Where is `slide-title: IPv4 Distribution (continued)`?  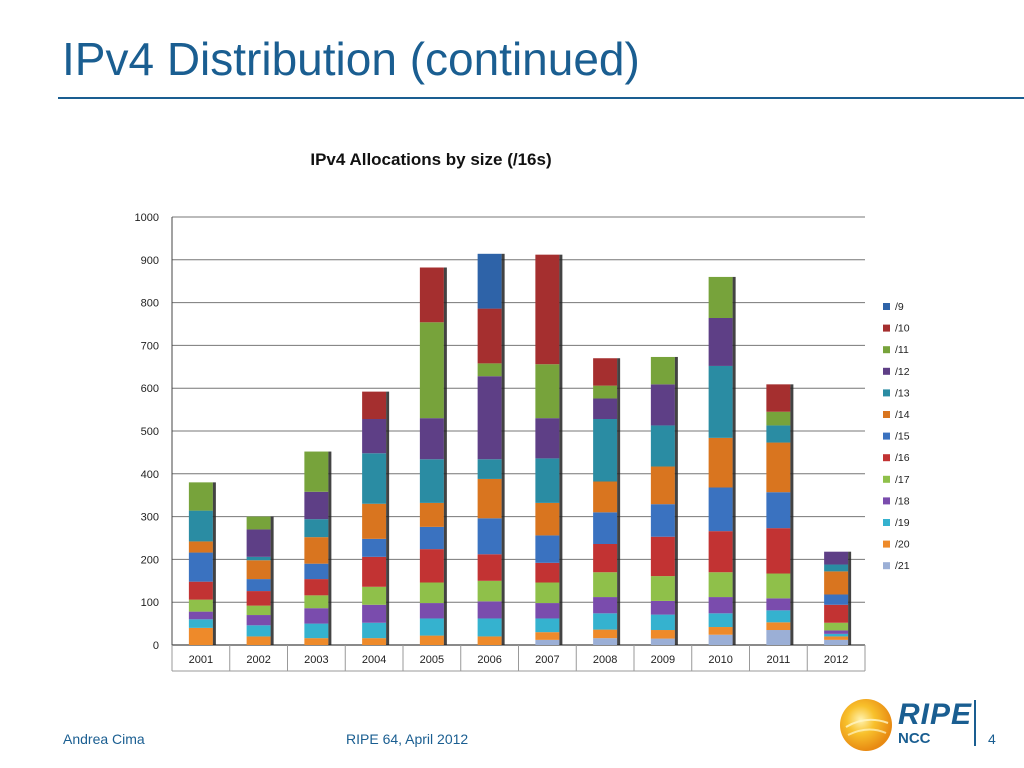 slide-title: IPv4 Distribution (continued) is located at coordinates (351, 59).